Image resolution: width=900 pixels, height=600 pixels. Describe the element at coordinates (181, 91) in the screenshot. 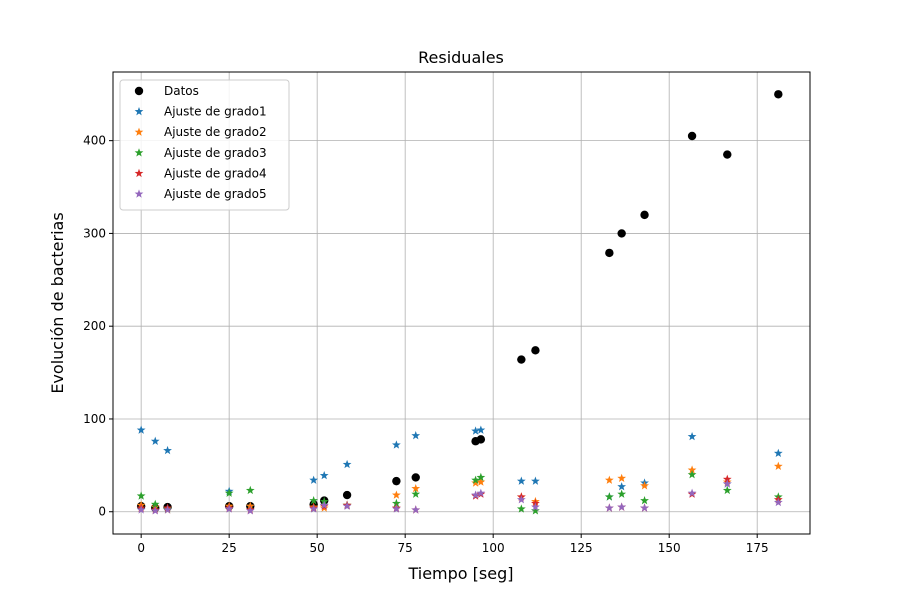

I see `legend-label: Datos` at that location.